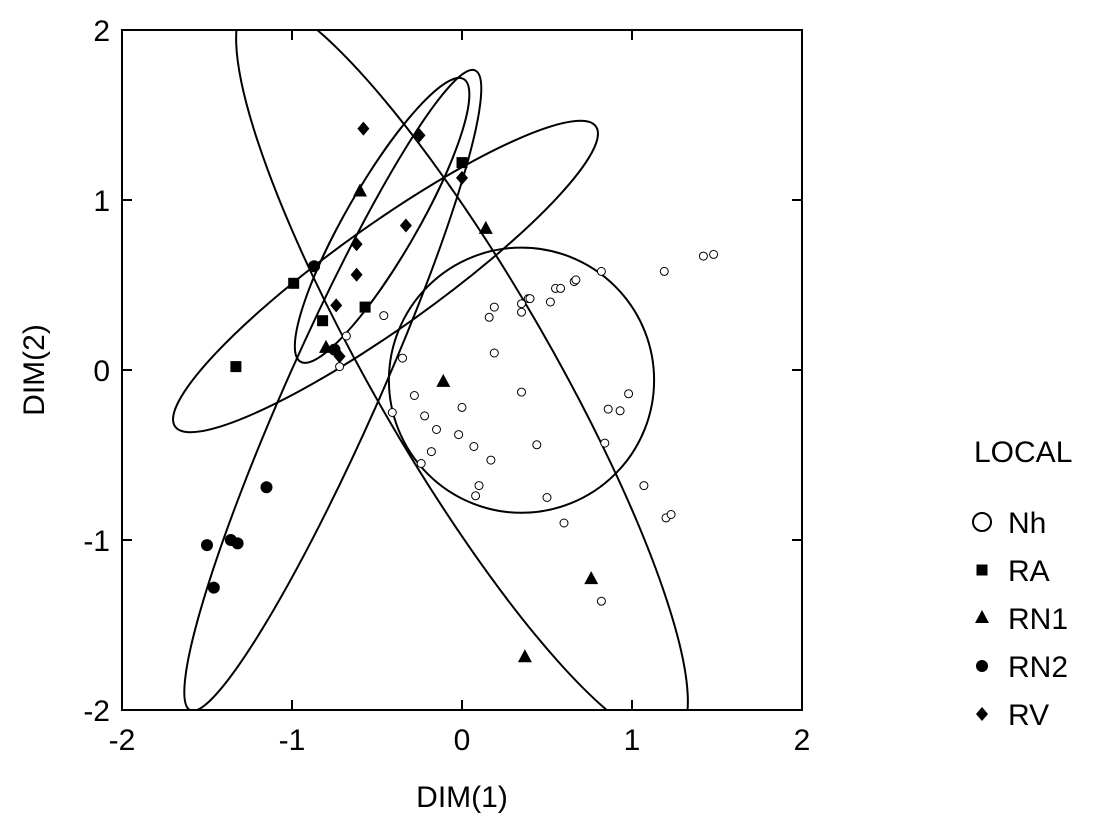 The width and height of the screenshot is (1107, 817). I want to click on x-tick-label: 0, so click(462, 740).